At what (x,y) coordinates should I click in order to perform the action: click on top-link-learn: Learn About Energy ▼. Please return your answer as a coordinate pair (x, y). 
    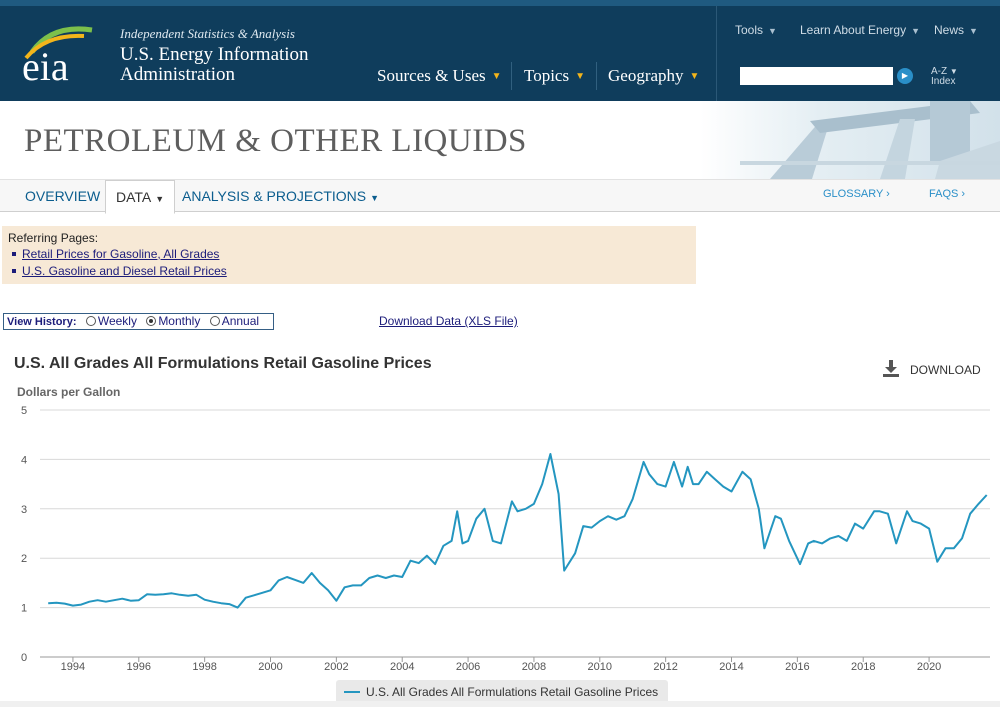
    Looking at the image, I should click on (860, 30).